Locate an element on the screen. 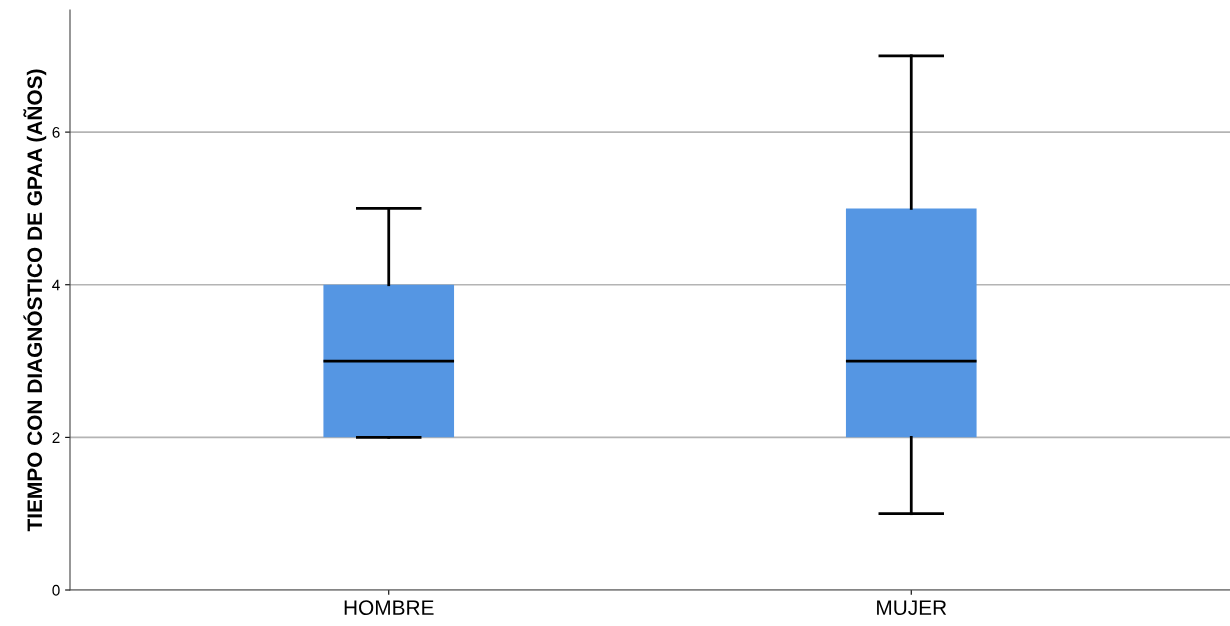 The image size is (1230, 626). x-tick-label: MUJER is located at coordinates (912, 608).